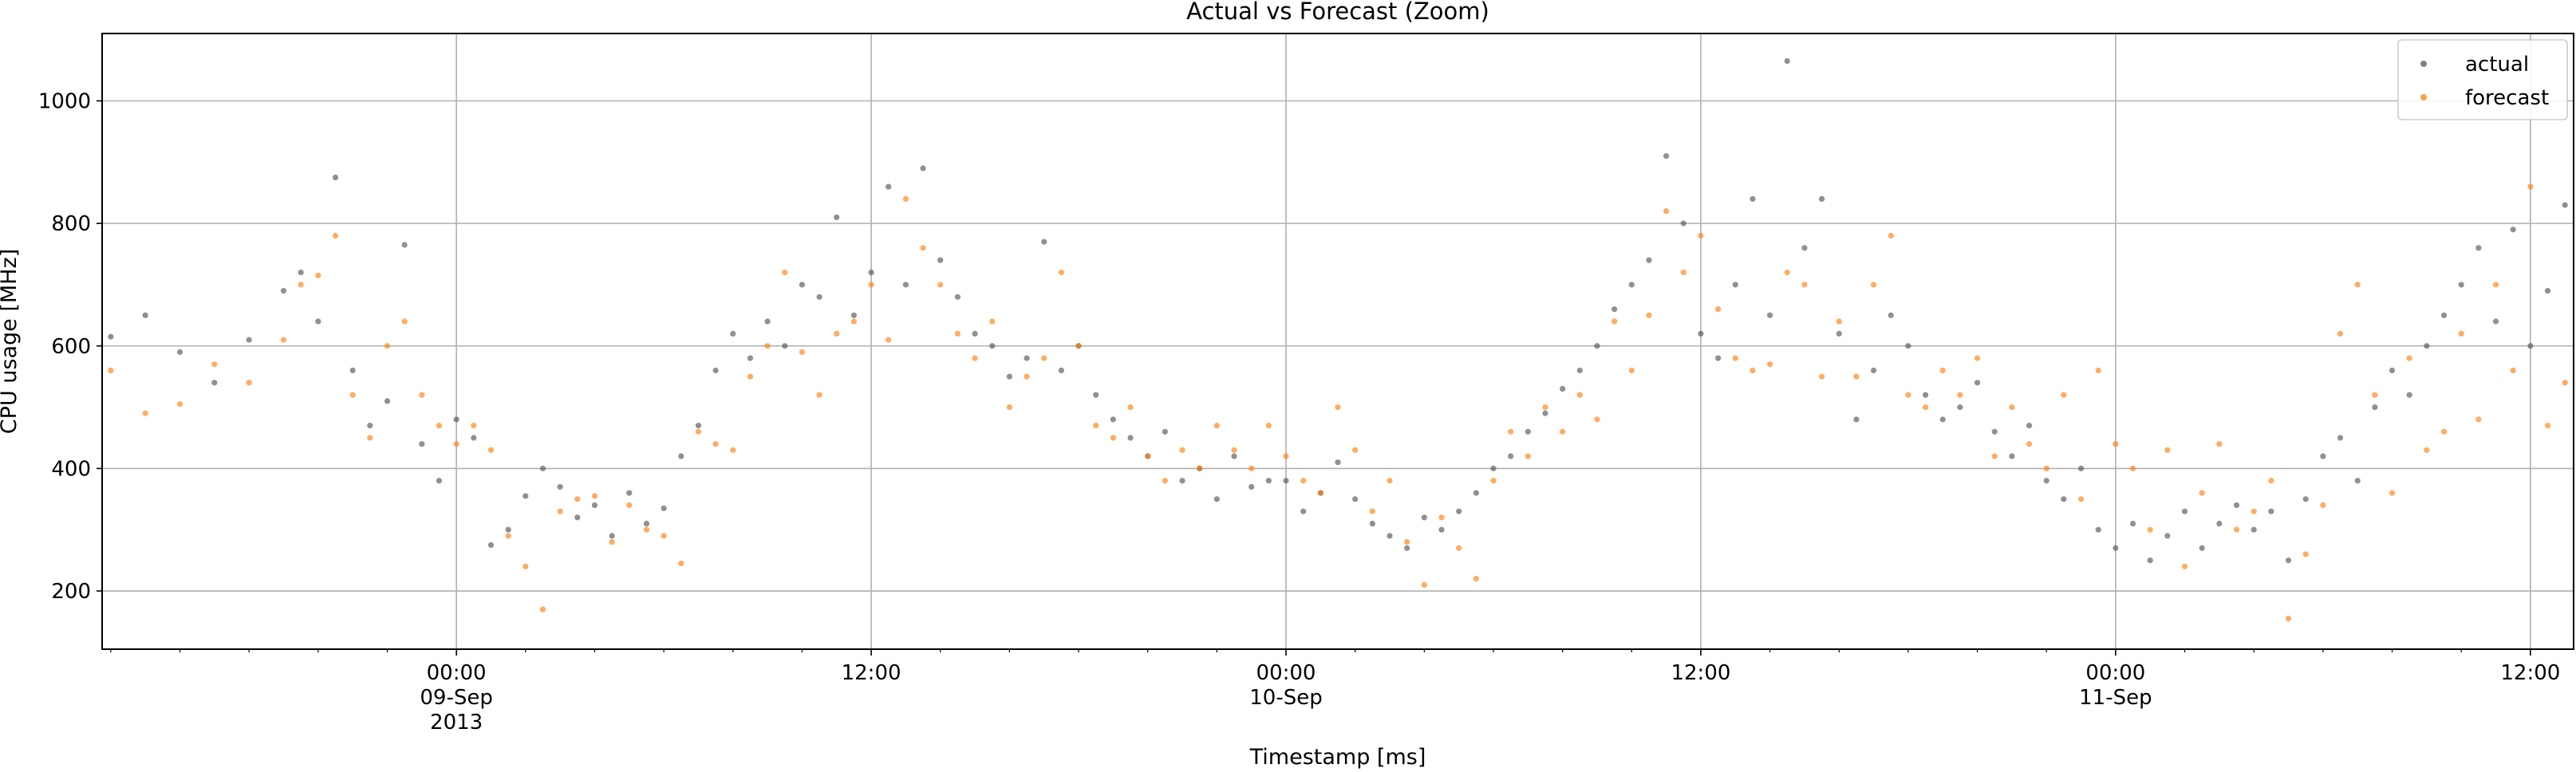 The width and height of the screenshot is (2576, 772). I want to click on x-axis-label: Timestamp [ms], so click(1338, 757).